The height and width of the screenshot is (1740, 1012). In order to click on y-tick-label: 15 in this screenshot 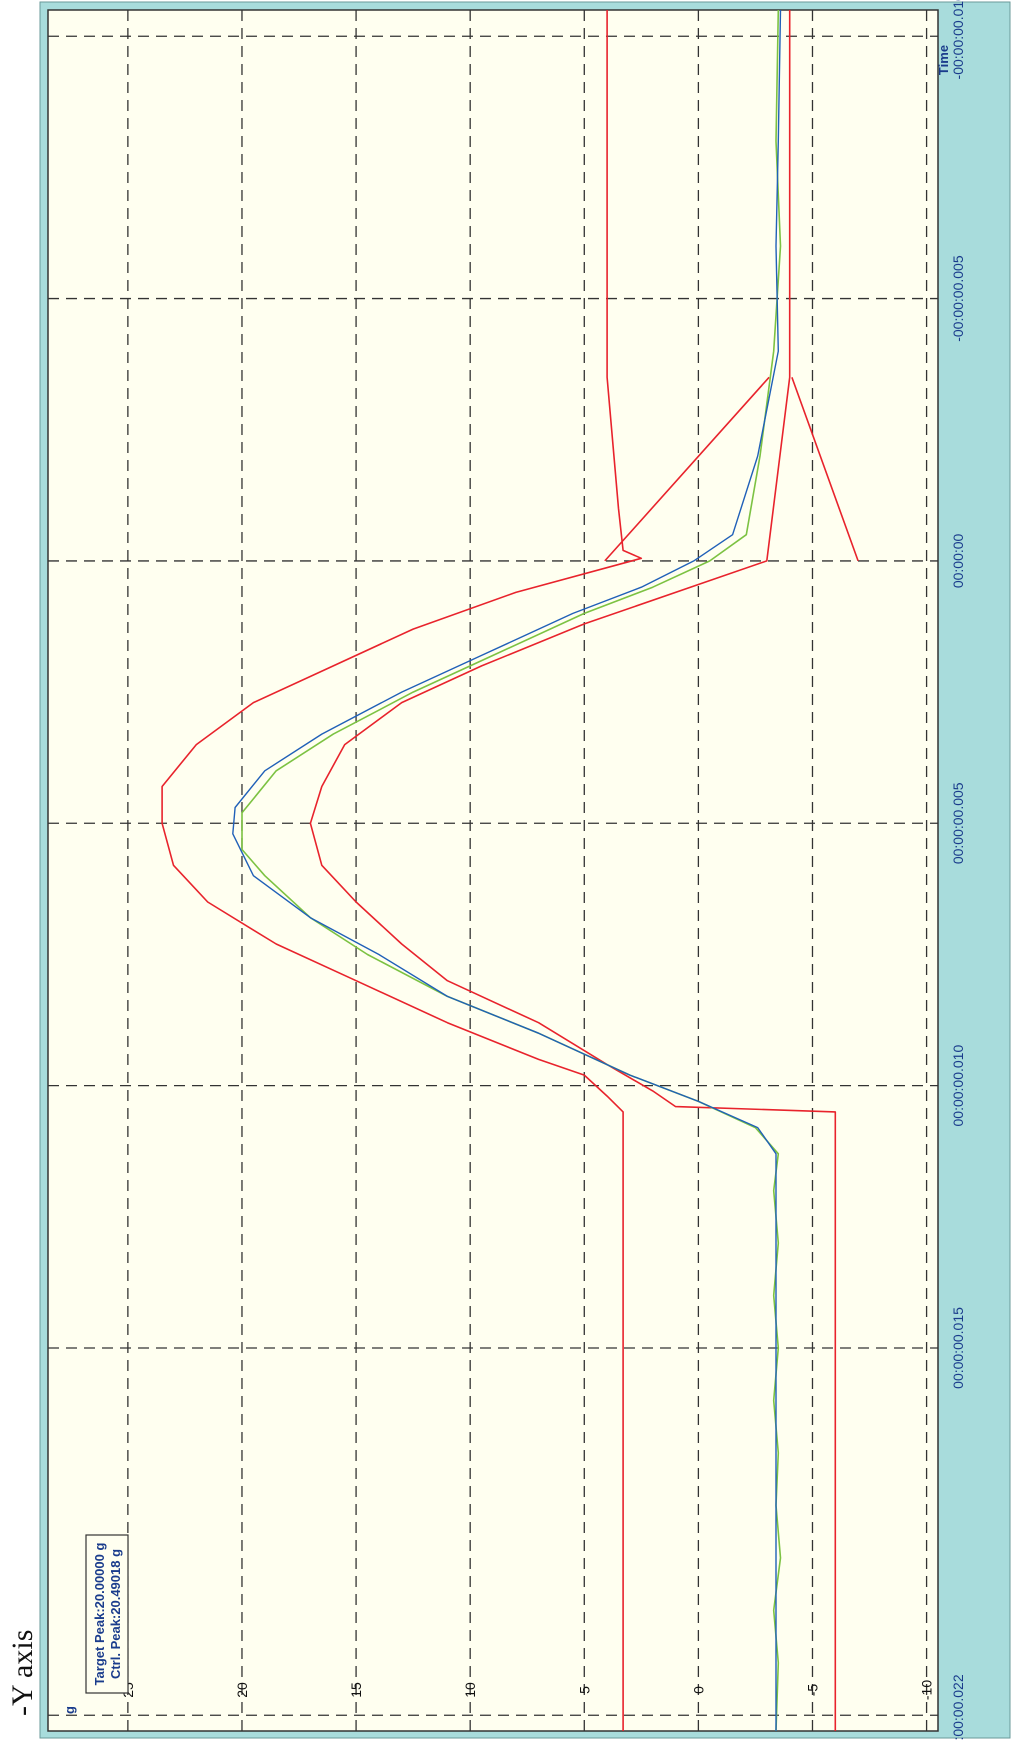, I will do `click(356, 1690)`.